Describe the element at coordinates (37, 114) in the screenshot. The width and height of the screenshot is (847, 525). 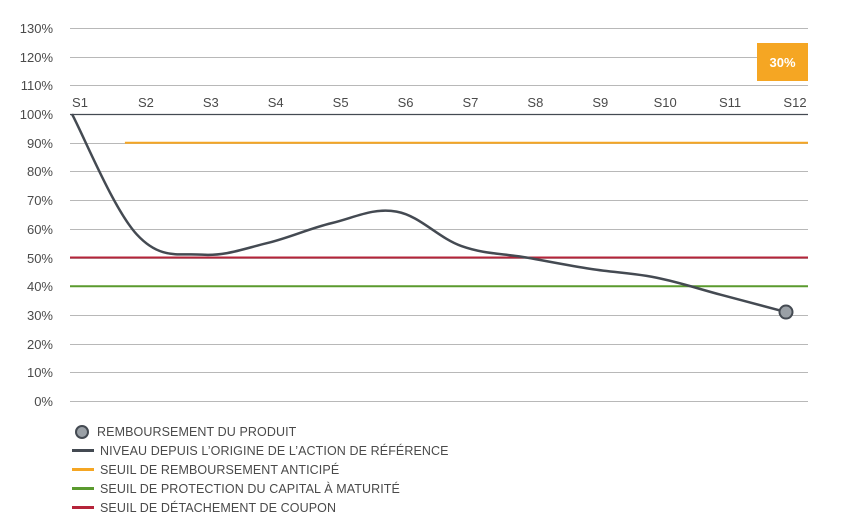
I see `y-tick-label: 100%` at that location.